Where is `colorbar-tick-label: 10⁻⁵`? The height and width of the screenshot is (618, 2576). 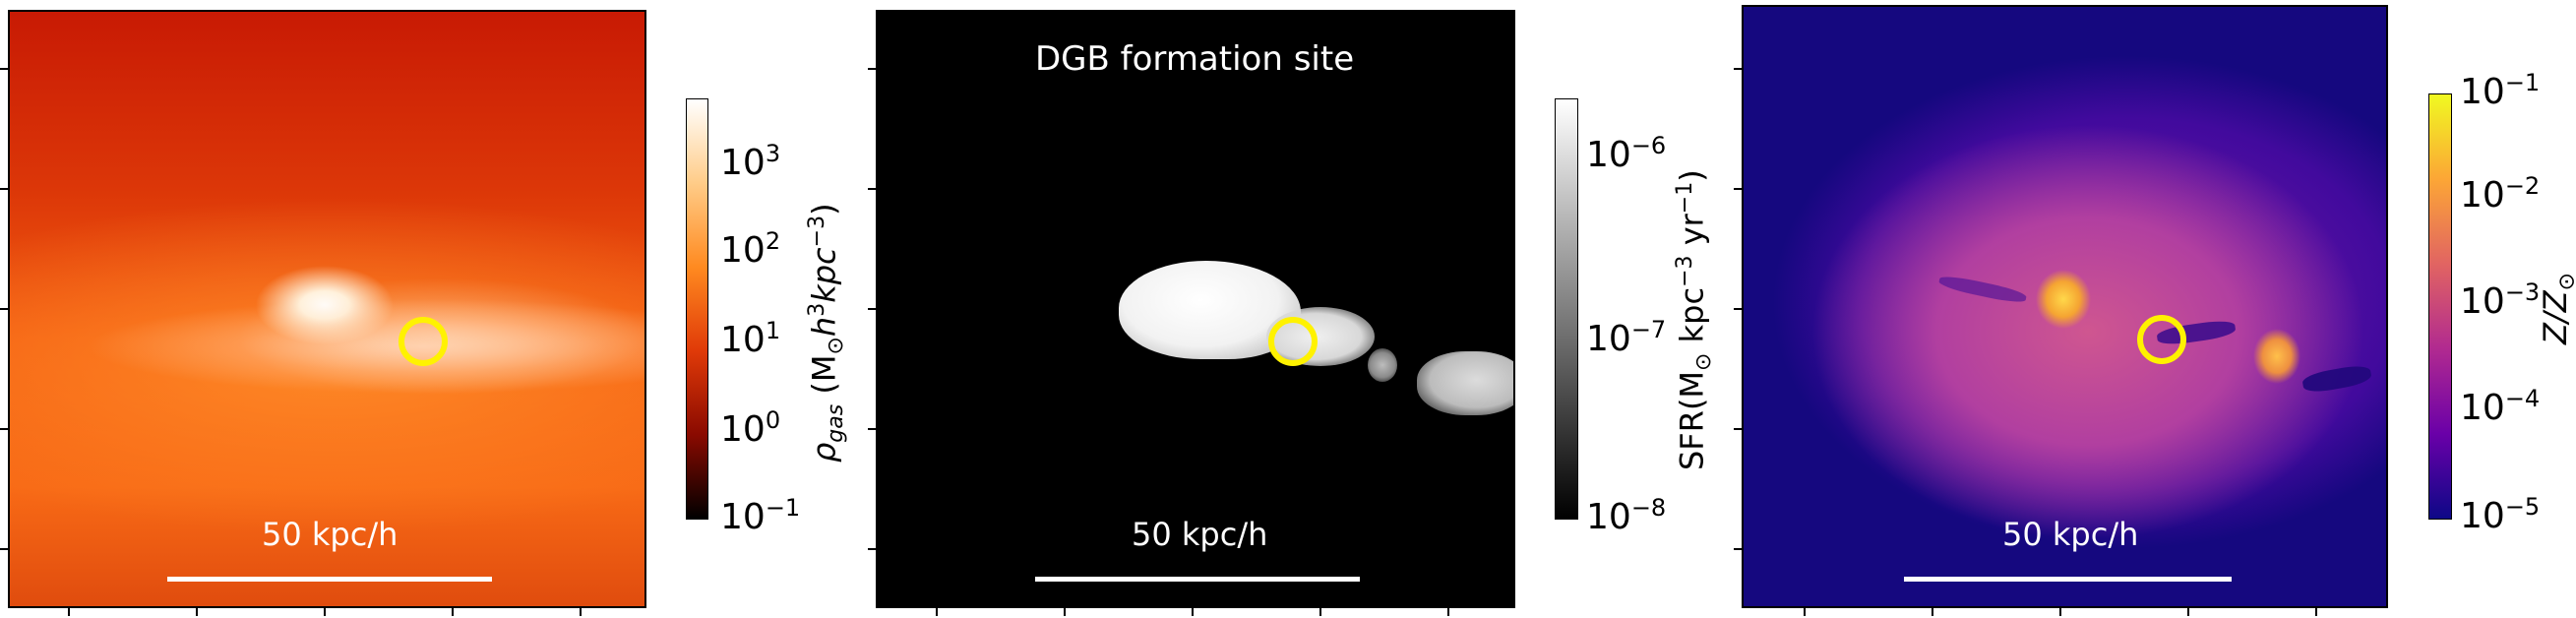
colorbar-tick-label: 10⁻⁵ is located at coordinates (2500, 514).